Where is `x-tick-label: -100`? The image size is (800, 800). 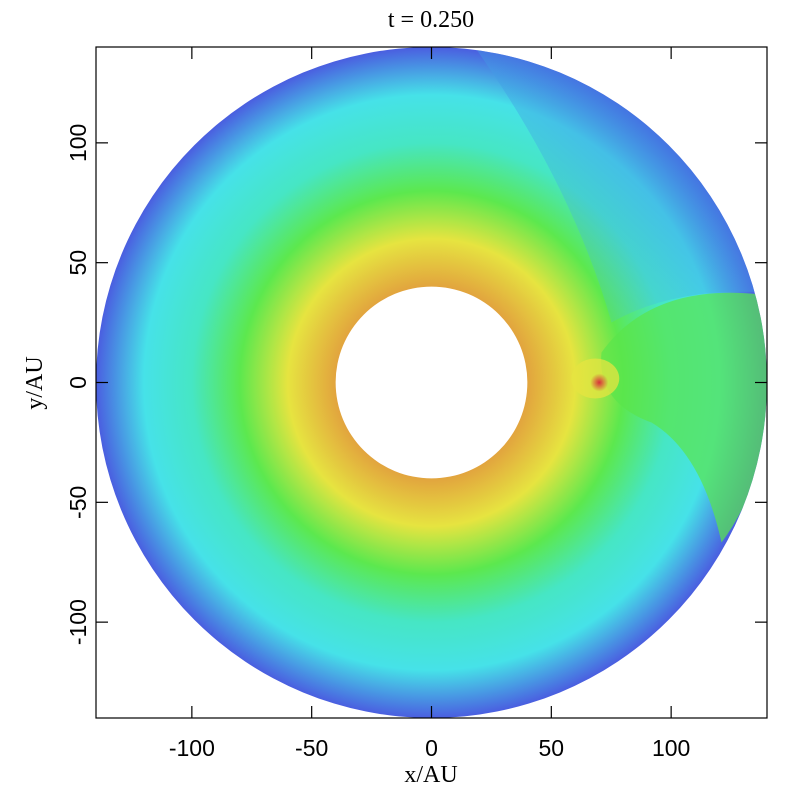
x-tick-label: -100 is located at coordinates (192, 748).